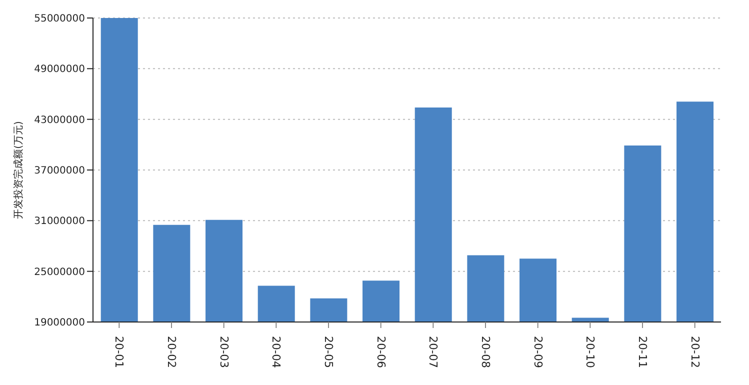  I want to click on y-tick-label: 19000000, so click(59, 323).